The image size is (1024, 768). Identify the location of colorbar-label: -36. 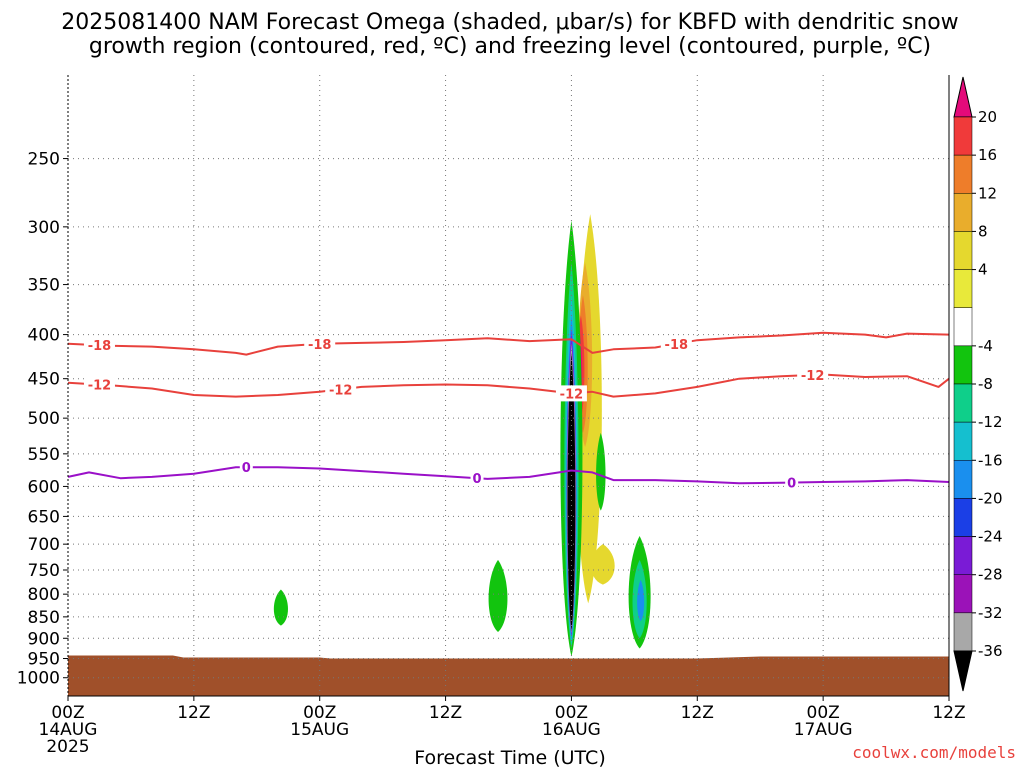
(990, 651).